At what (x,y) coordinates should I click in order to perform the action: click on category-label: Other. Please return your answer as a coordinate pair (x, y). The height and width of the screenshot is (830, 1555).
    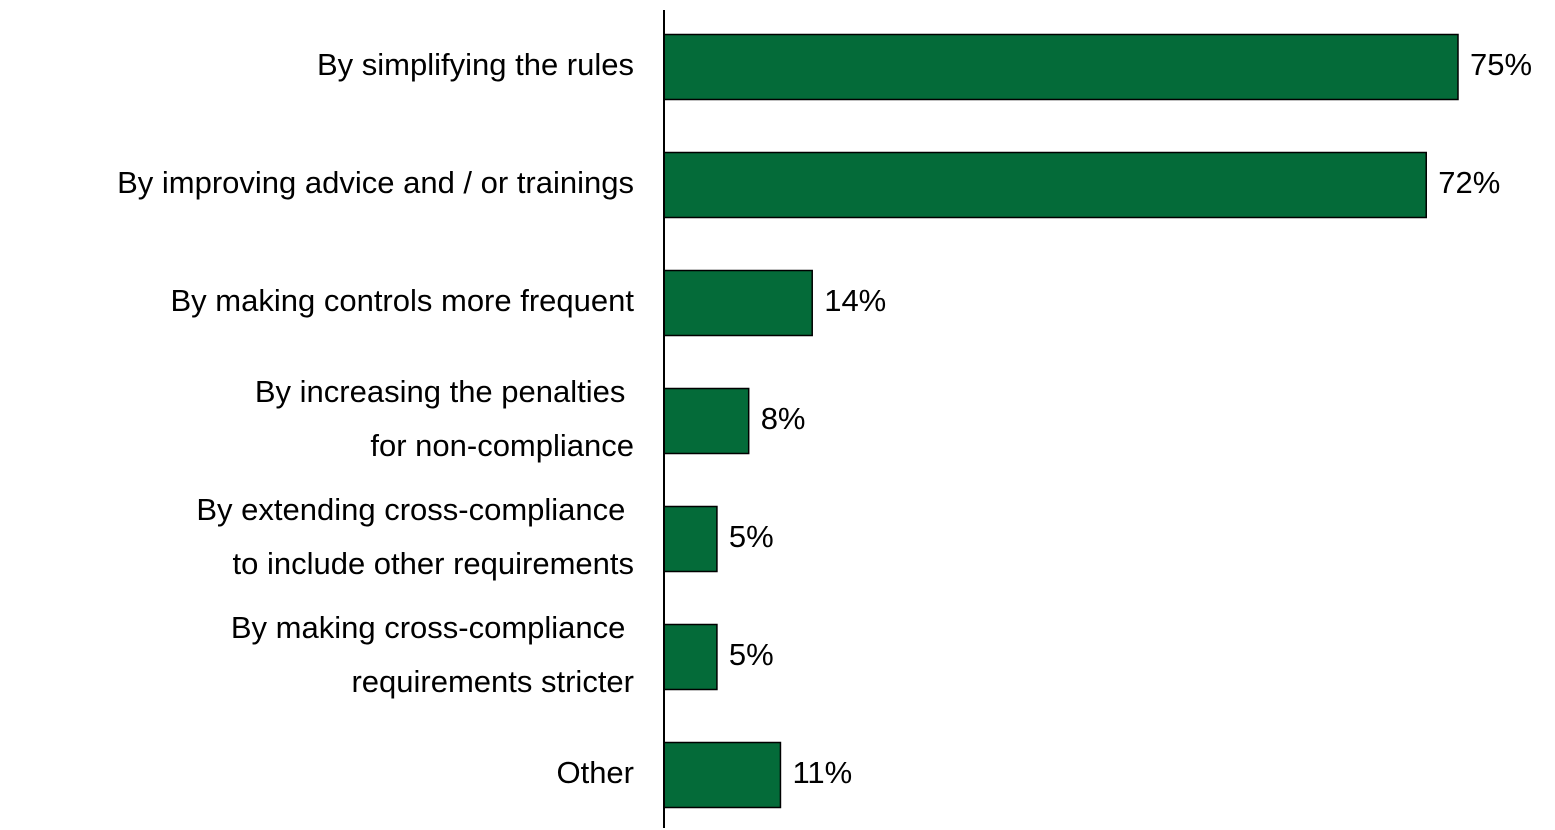
    Looking at the image, I should click on (595, 772).